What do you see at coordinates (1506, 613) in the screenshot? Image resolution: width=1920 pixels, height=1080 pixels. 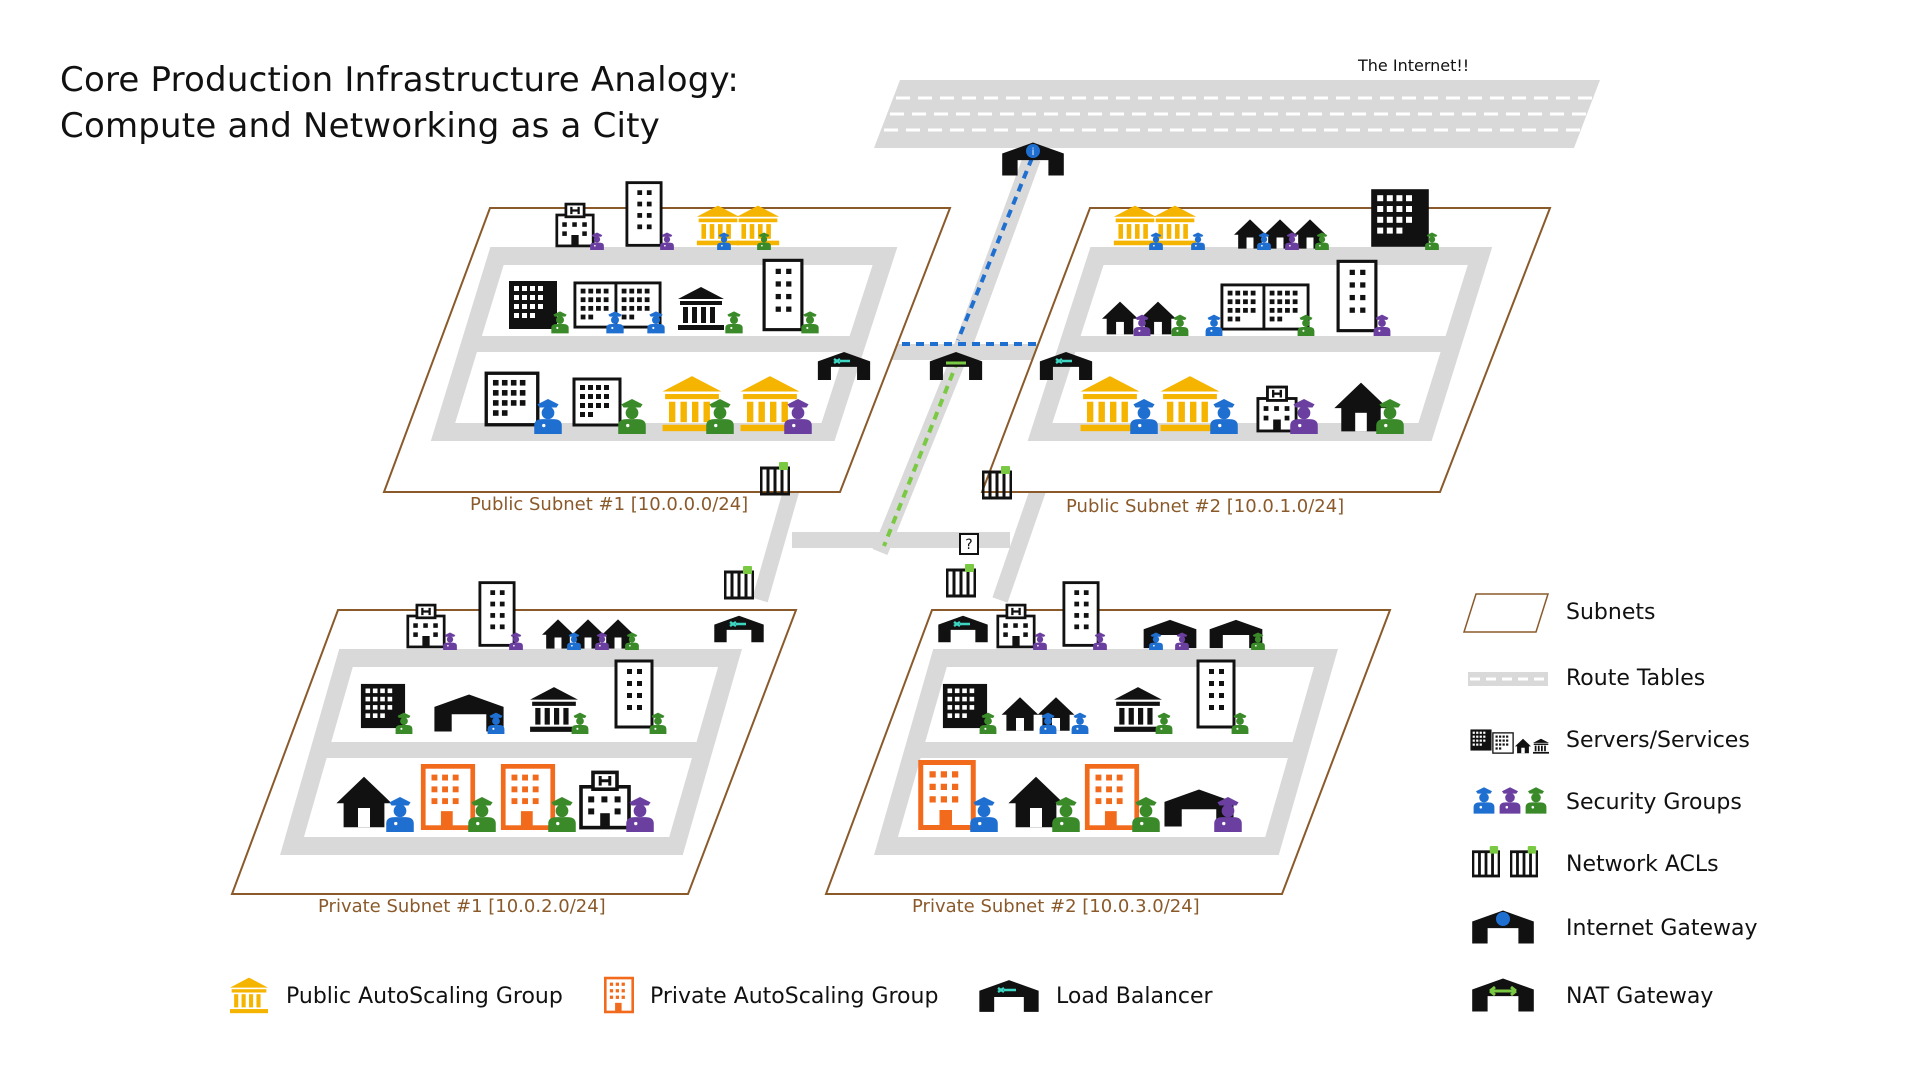 I see `subnet-icon` at bounding box center [1506, 613].